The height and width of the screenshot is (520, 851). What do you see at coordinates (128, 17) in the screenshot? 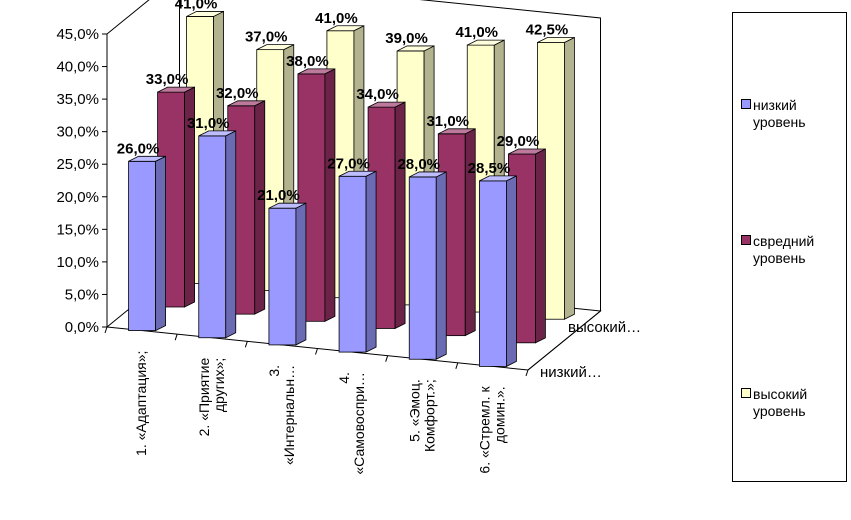
I see `side-wall-top` at bounding box center [128, 17].